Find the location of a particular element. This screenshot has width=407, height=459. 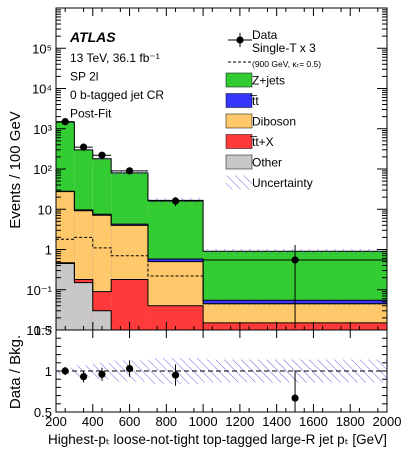

y-tick-label: 10 is located at coordinates (45, 209).